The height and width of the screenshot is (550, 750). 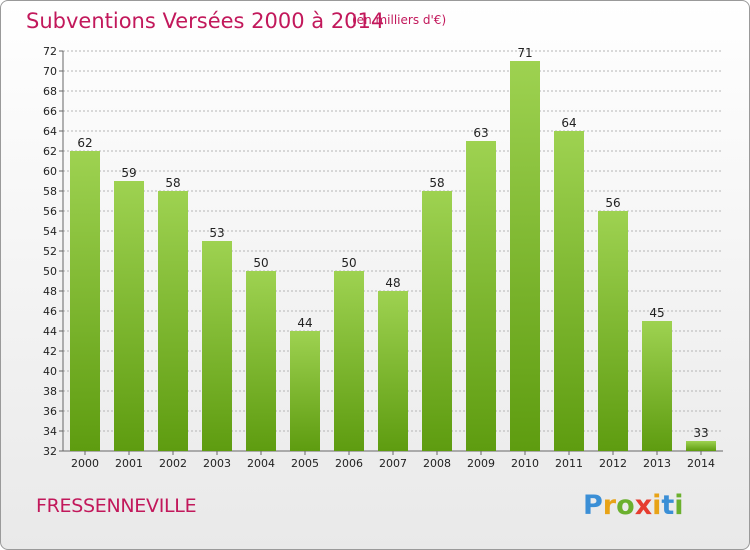 I want to click on proxiti-logo: Proxiti, so click(x=633, y=505).